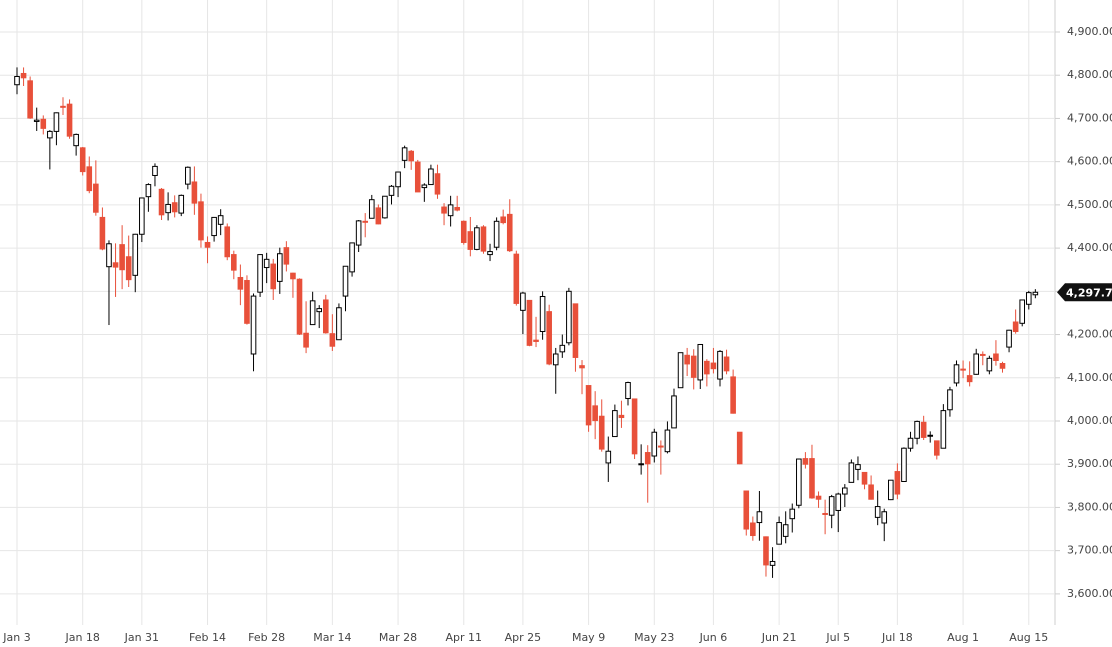 This screenshot has height=647, width=1112. Describe the element at coordinates (16, 637) in the screenshot. I see `x-tick-label: Jan 3` at that location.